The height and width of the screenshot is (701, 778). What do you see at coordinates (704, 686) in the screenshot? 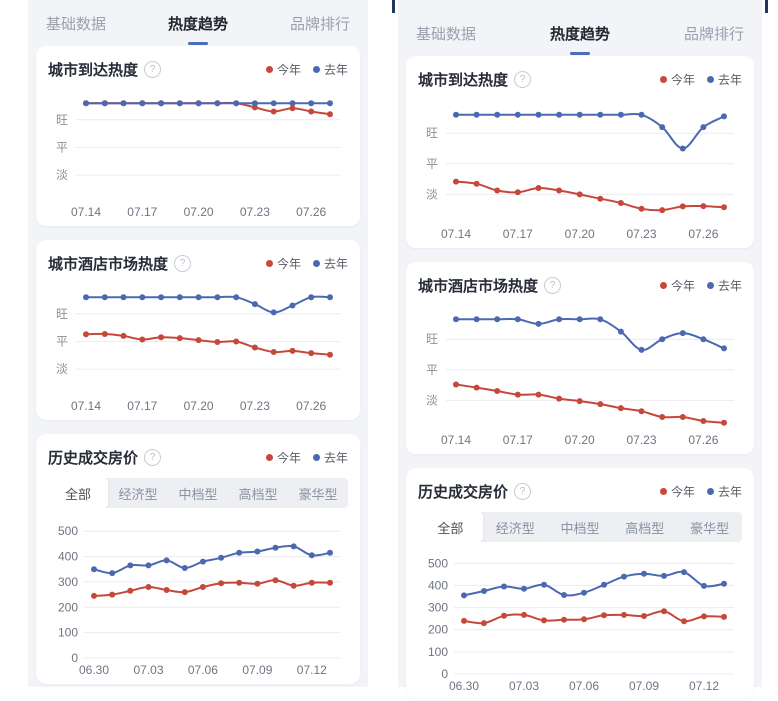
I see `svg-text: 07.12` at bounding box center [704, 686].